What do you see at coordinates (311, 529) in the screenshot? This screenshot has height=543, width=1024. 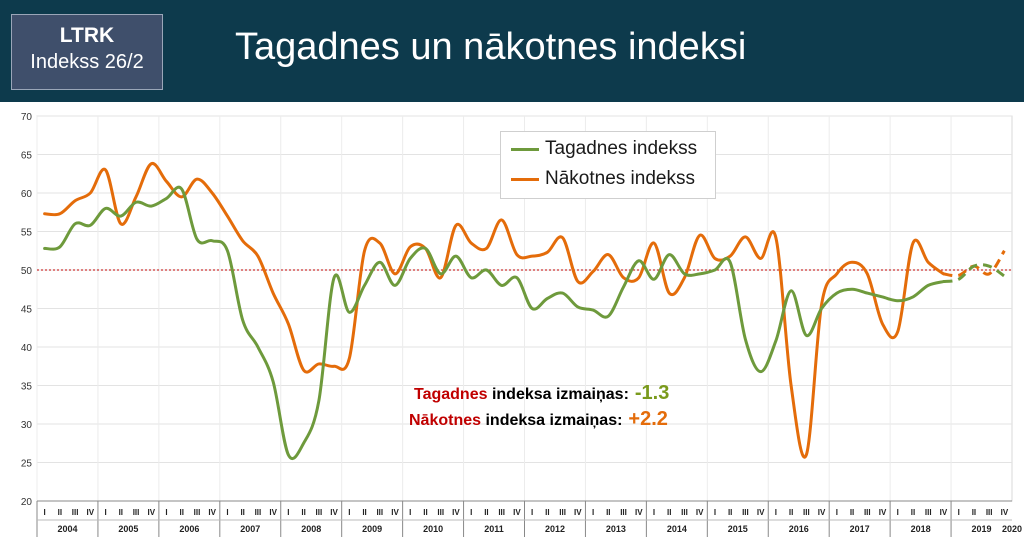 I see `x-year-label: 2008` at bounding box center [311, 529].